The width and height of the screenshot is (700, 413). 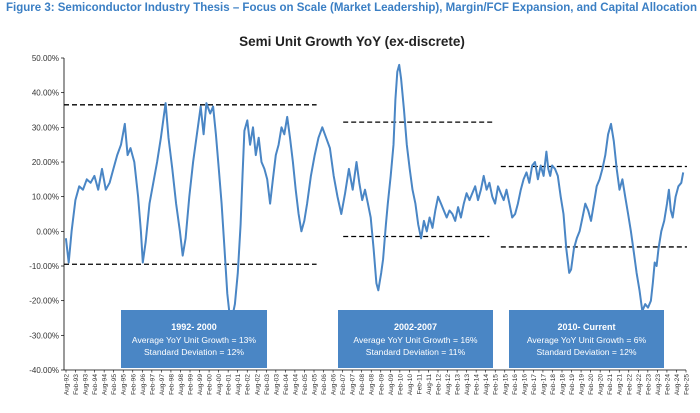 What do you see at coordinates (44, 301) in the screenshot?
I see `y-tick-label: -20.00%` at bounding box center [44, 301].